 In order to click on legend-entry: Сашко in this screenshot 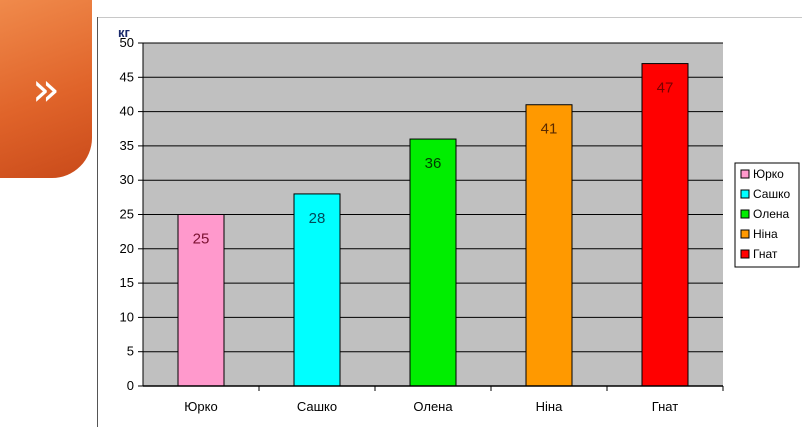, I will do `click(771, 194)`.